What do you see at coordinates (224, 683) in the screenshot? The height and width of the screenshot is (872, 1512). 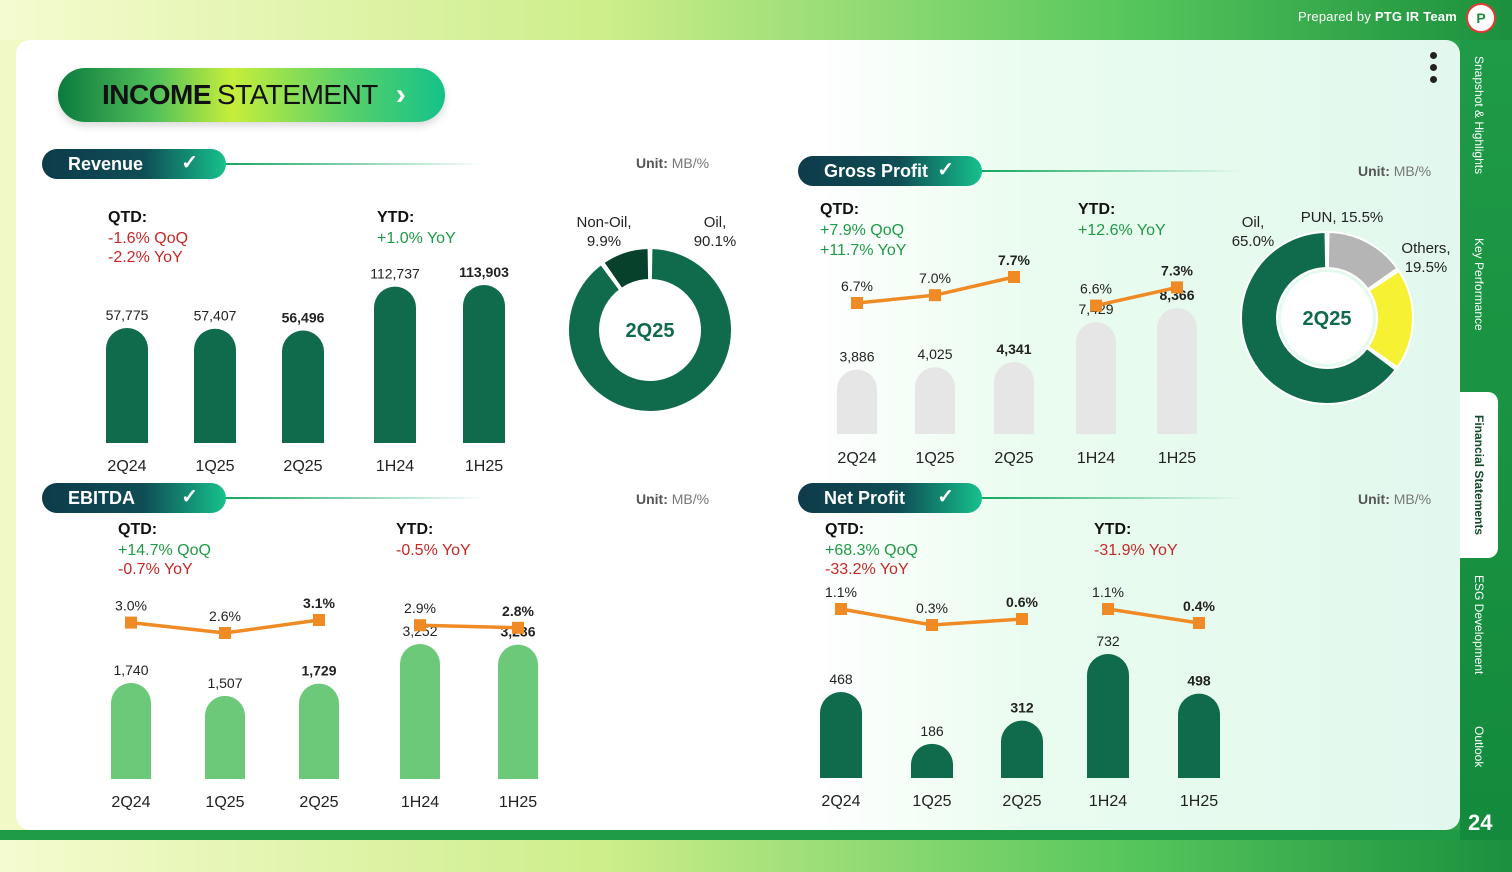 I see `ebitda-value-label: 1,507` at bounding box center [224, 683].